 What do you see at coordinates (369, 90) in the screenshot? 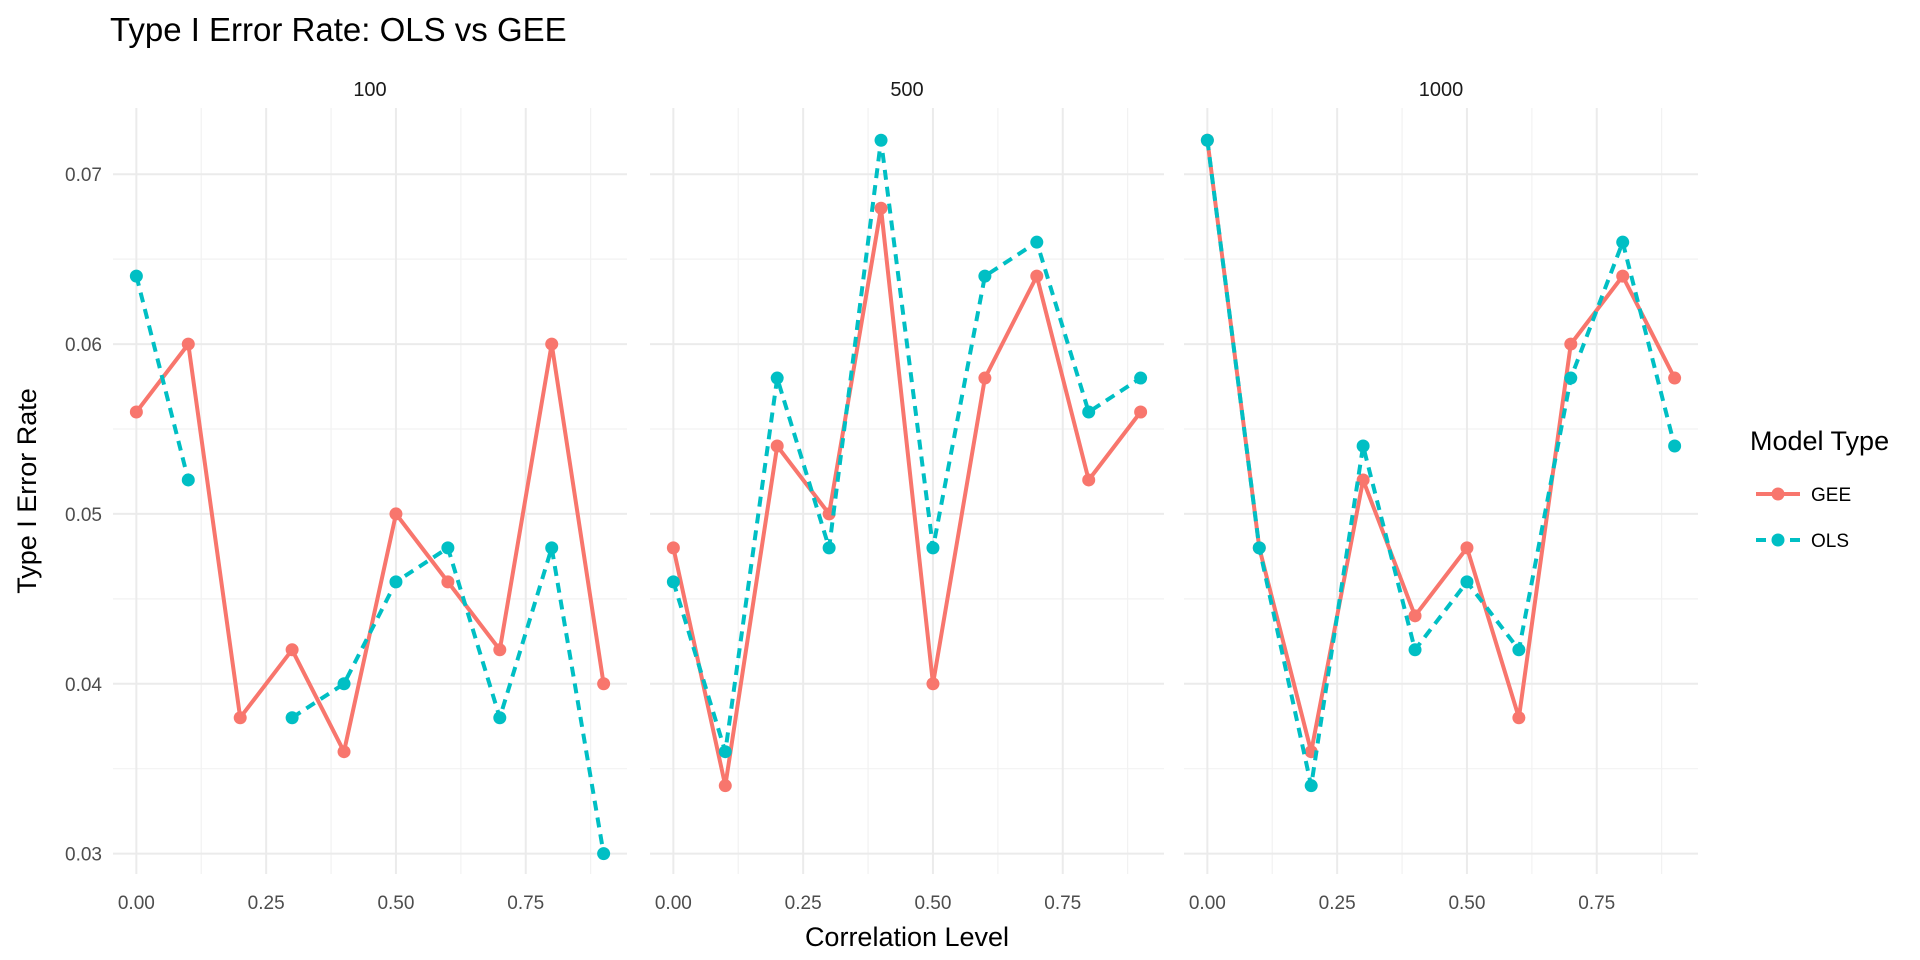
I see `facet-label-100: 100` at bounding box center [369, 90].